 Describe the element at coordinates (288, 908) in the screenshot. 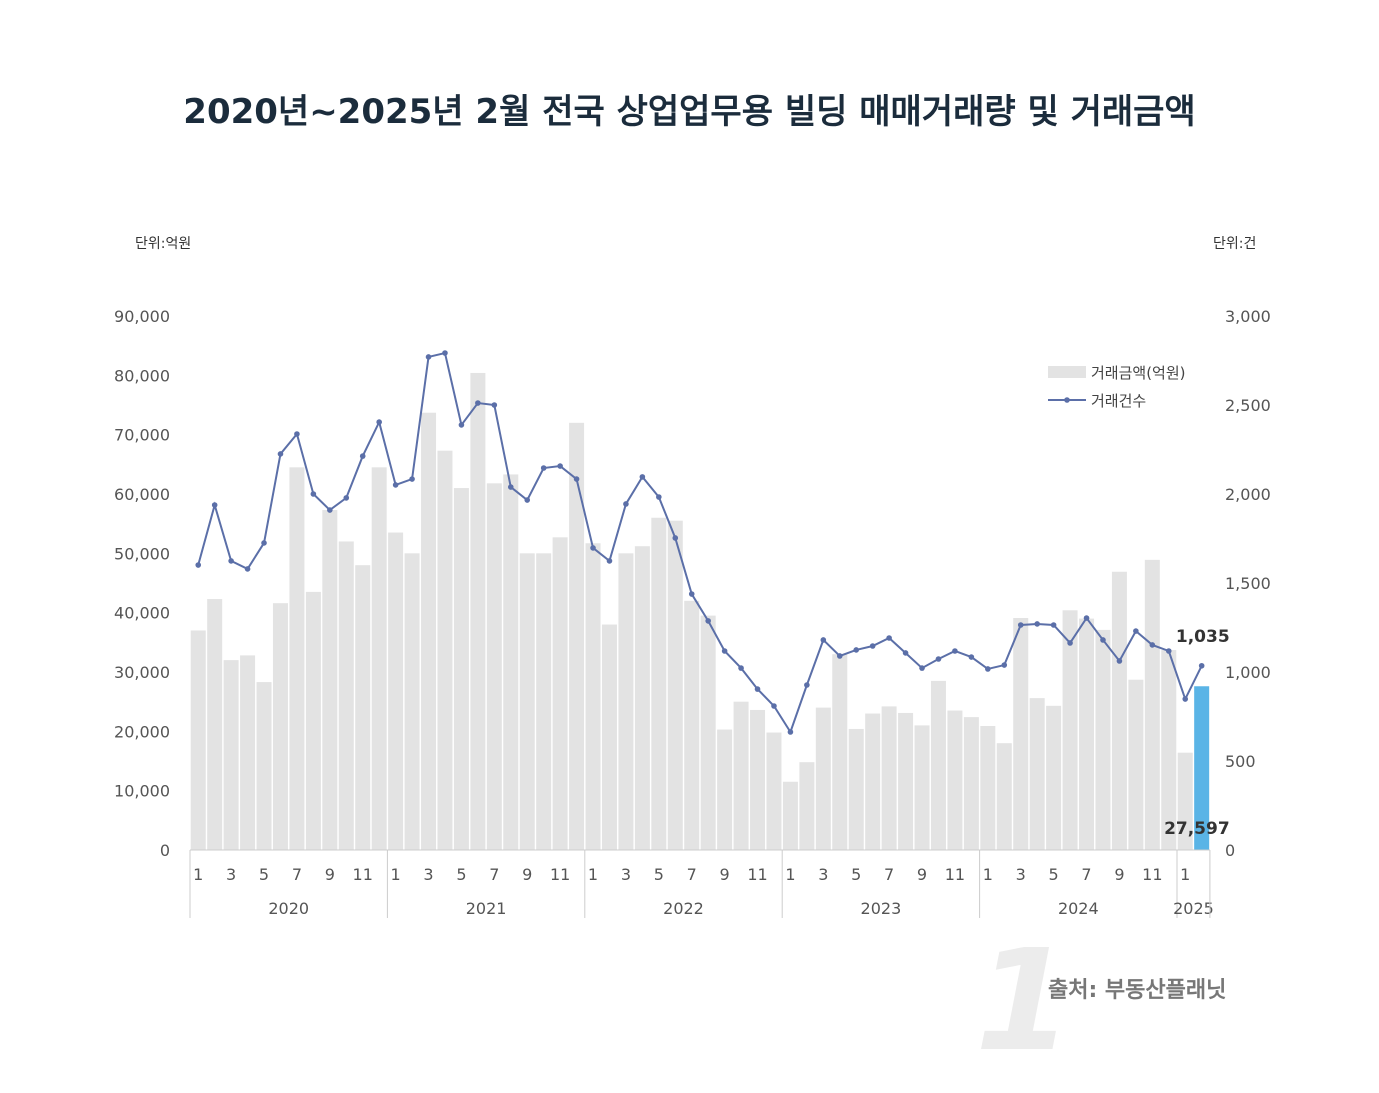

I see `year-label: 2020` at that location.